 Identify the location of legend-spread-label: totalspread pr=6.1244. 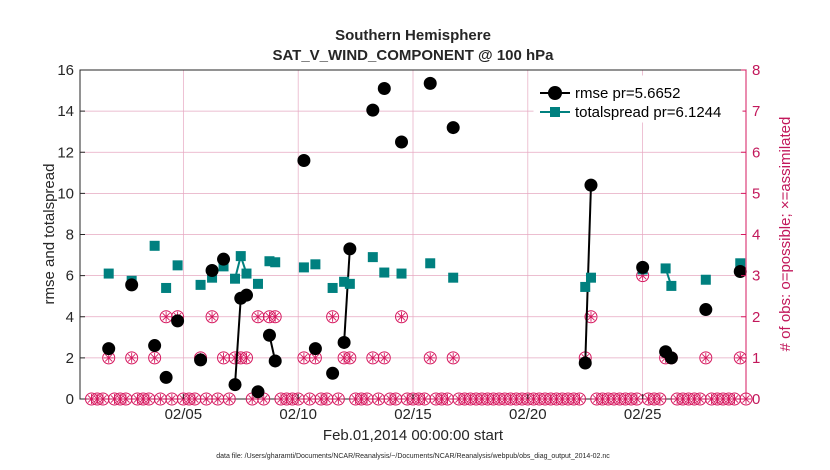
(648, 112).